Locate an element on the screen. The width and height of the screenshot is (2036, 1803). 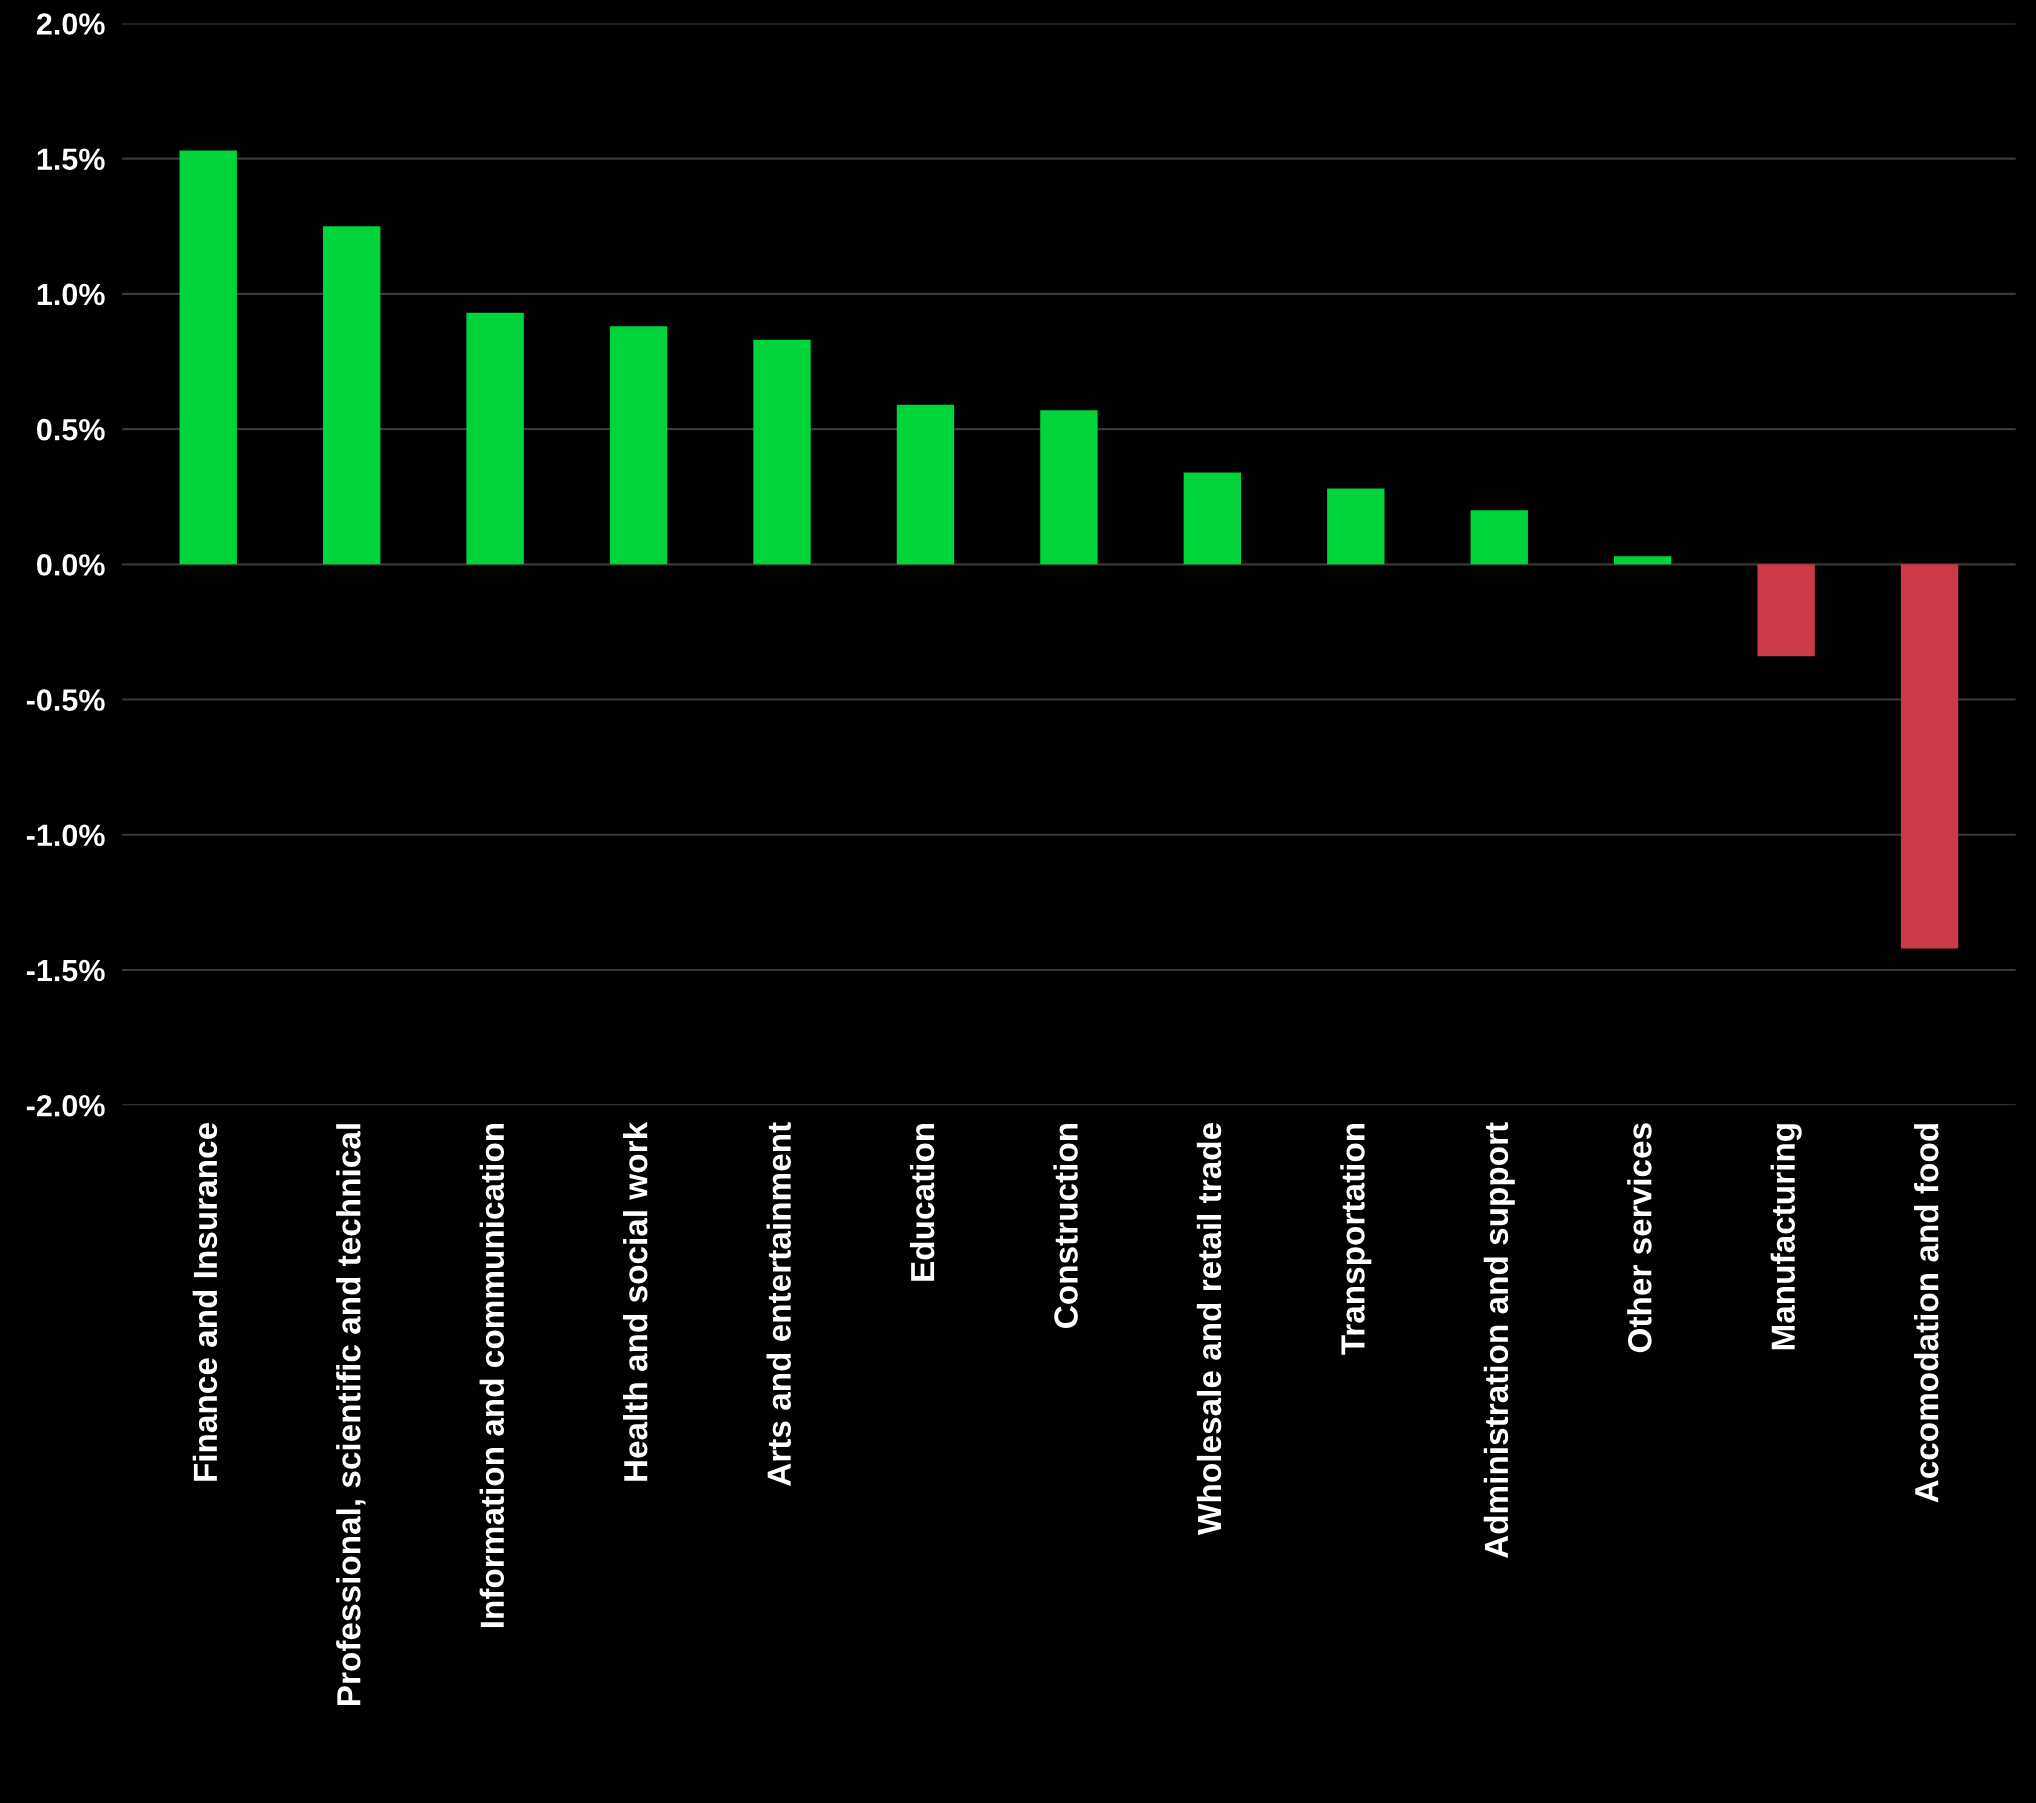
y-tick-label: -2.0% is located at coordinates (65, 1105).